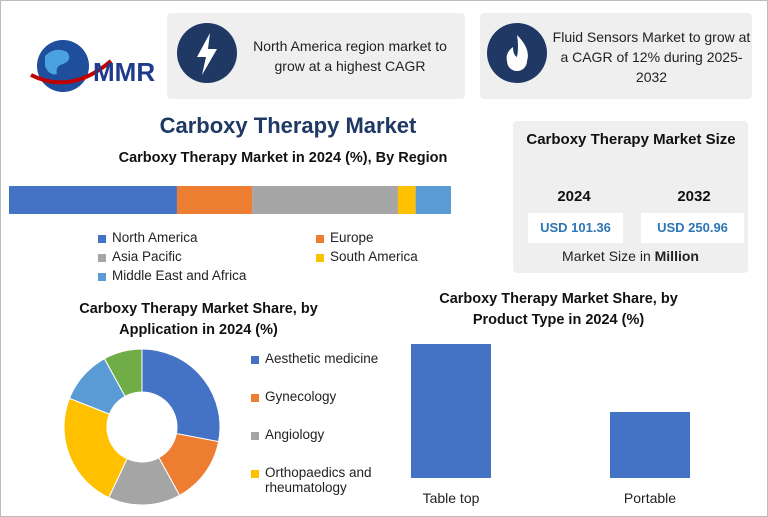 This screenshot has height=517, width=768. What do you see at coordinates (630, 197) in the screenshot?
I see `market-size-box` at bounding box center [630, 197].